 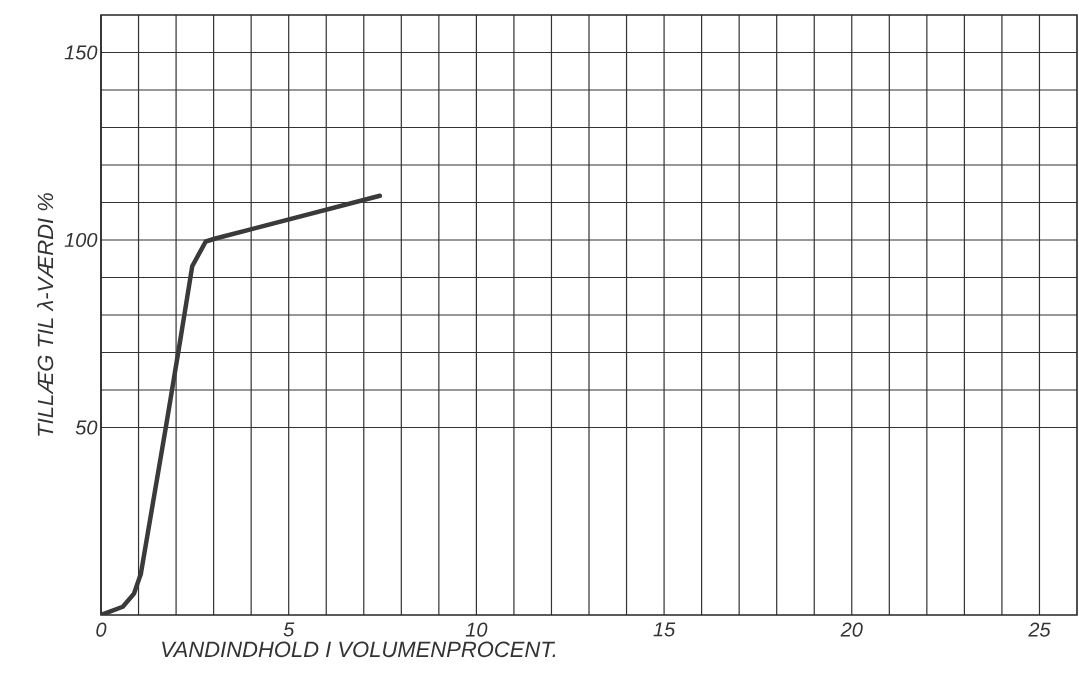 I want to click on x-tick-label: 0, so click(x=101, y=629).